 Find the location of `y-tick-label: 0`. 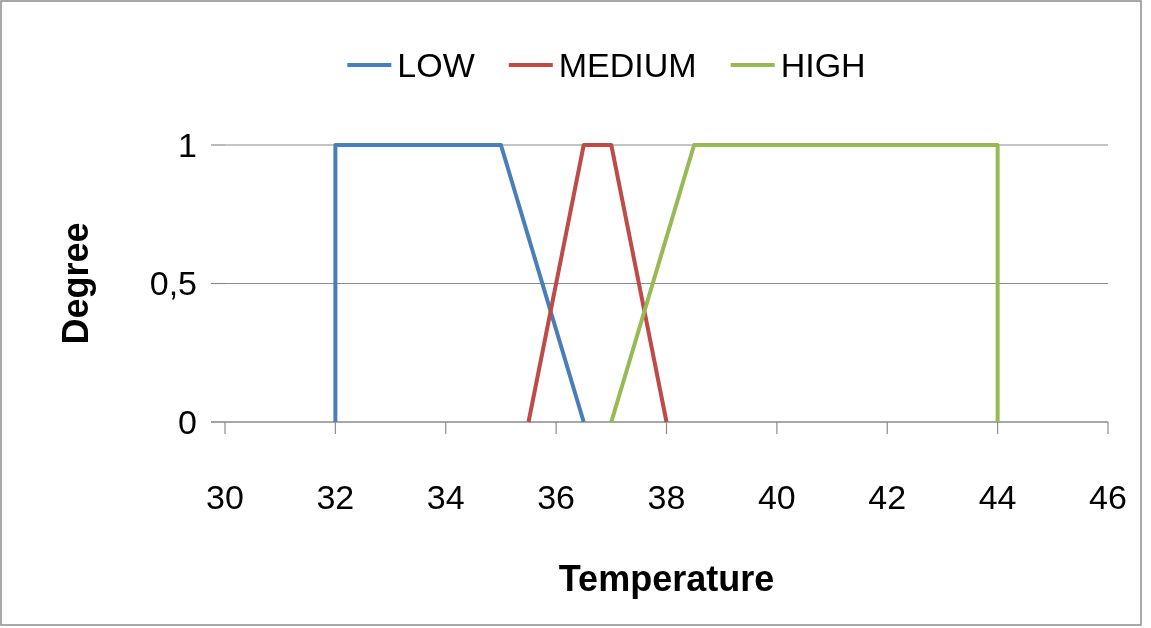

y-tick-label: 0 is located at coordinates (187, 421).